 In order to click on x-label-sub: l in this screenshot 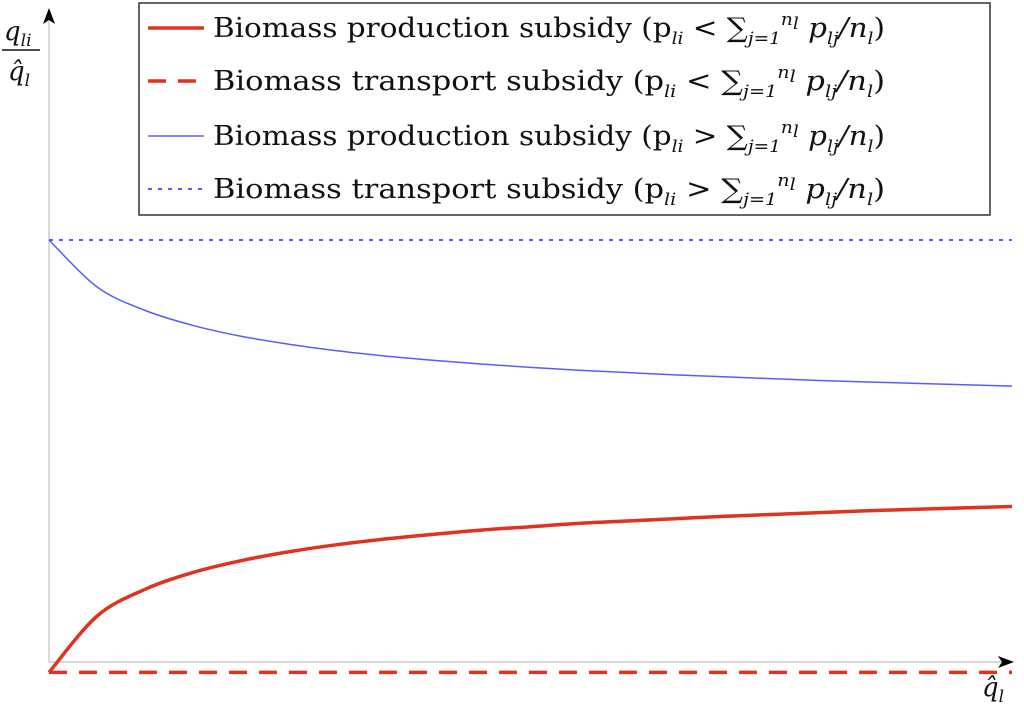, I will do `click(1001, 695)`.